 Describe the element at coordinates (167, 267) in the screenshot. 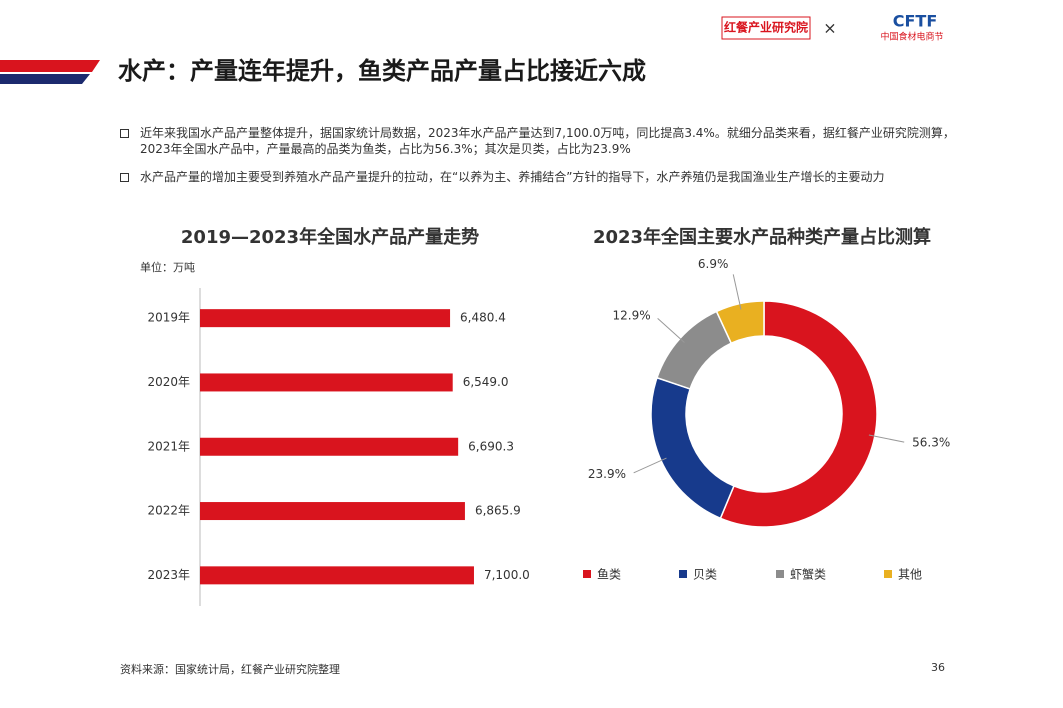

I see `unit-label: 单位：万吨` at that location.